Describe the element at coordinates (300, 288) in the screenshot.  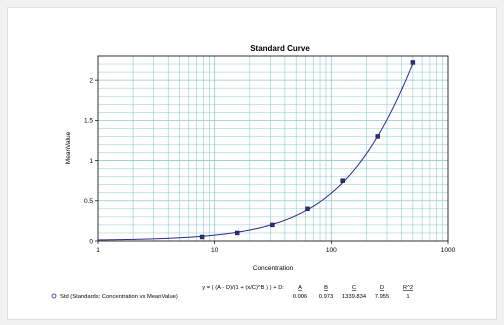
I see `fit-column-header: A` at that location.